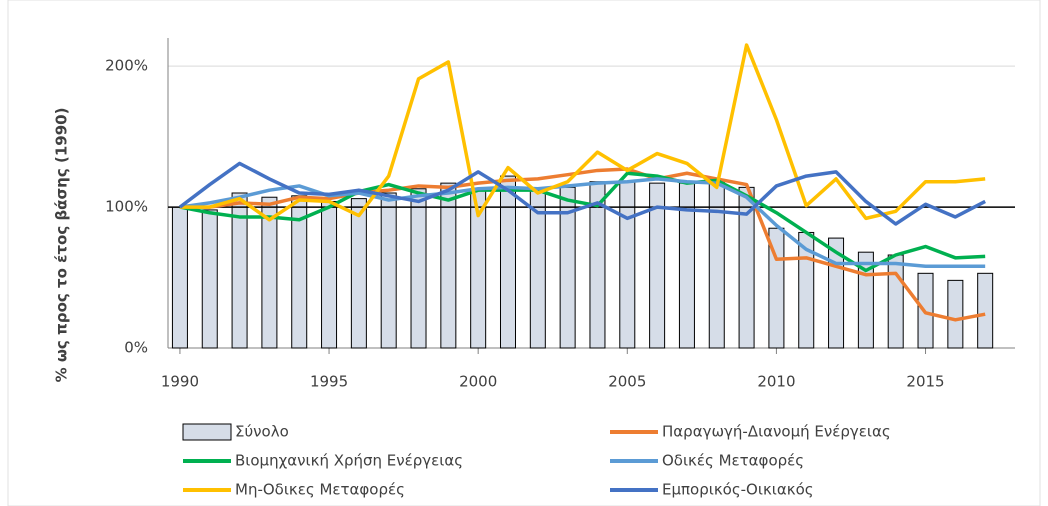 The width and height of the screenshot is (1048, 506). I want to click on legend-label: Σύνολο, so click(262, 432).